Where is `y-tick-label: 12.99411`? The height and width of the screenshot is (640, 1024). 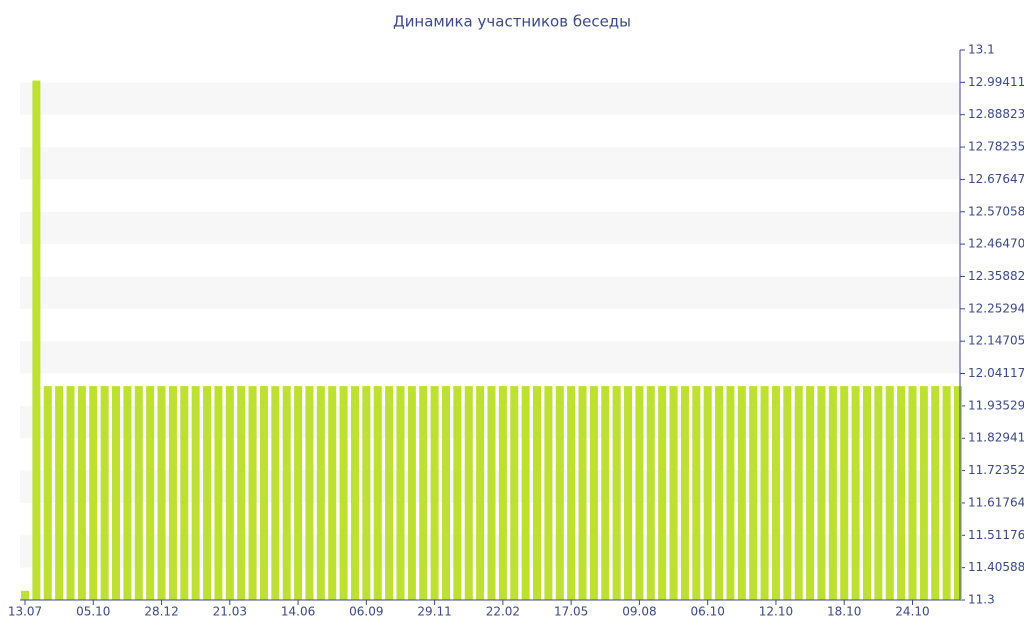
y-tick-label: 12.99411 is located at coordinates (996, 82).